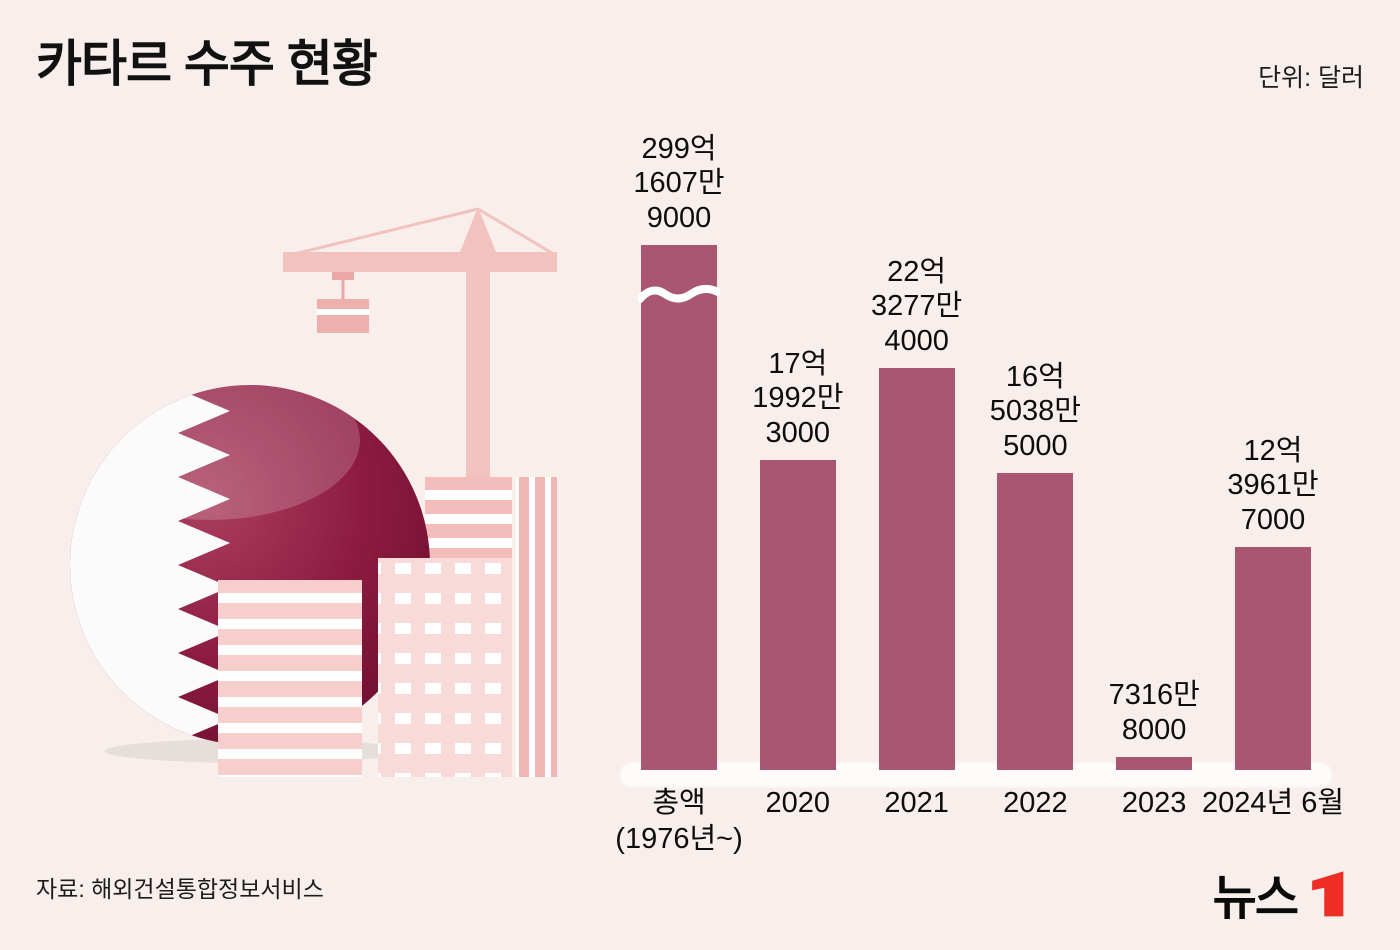 This screenshot has width=1400, height=950. I want to click on bar-value-label: 7316만 8000, so click(1154, 713).